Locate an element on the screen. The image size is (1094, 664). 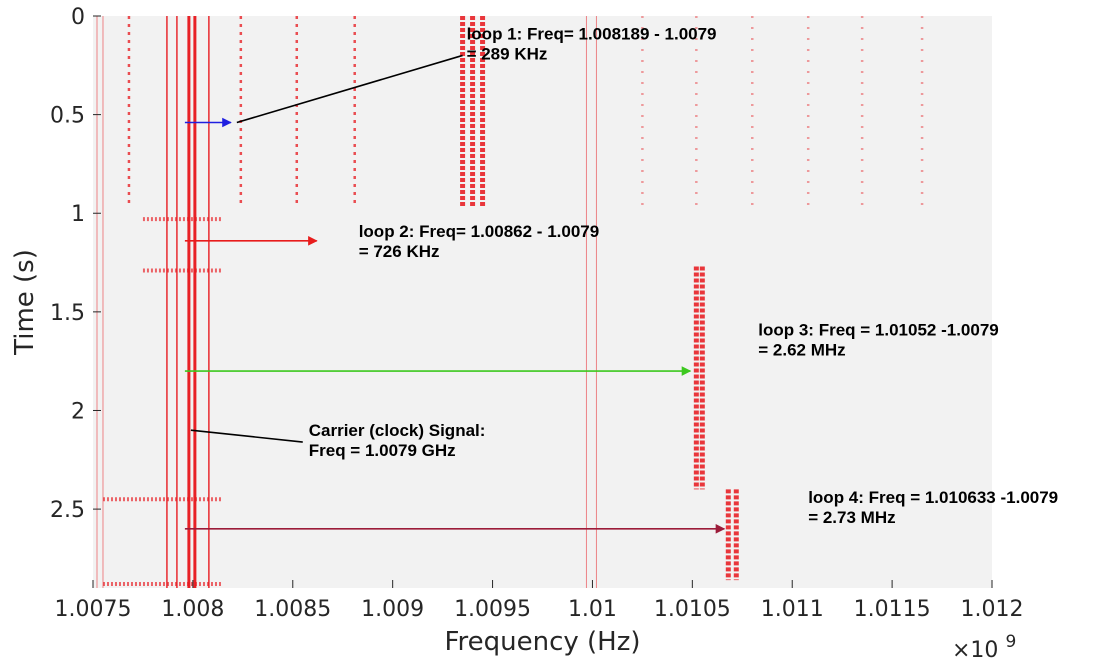
y-tick-label: 1 is located at coordinates (78, 214).